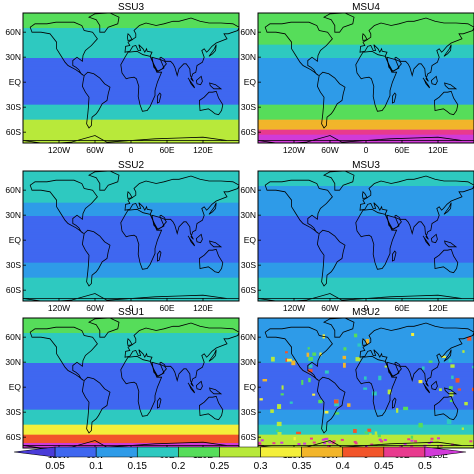 The width and height of the screenshot is (474, 474). Describe the element at coordinates (294, 308) in the screenshot. I see `lon-label: 120W` at that location.